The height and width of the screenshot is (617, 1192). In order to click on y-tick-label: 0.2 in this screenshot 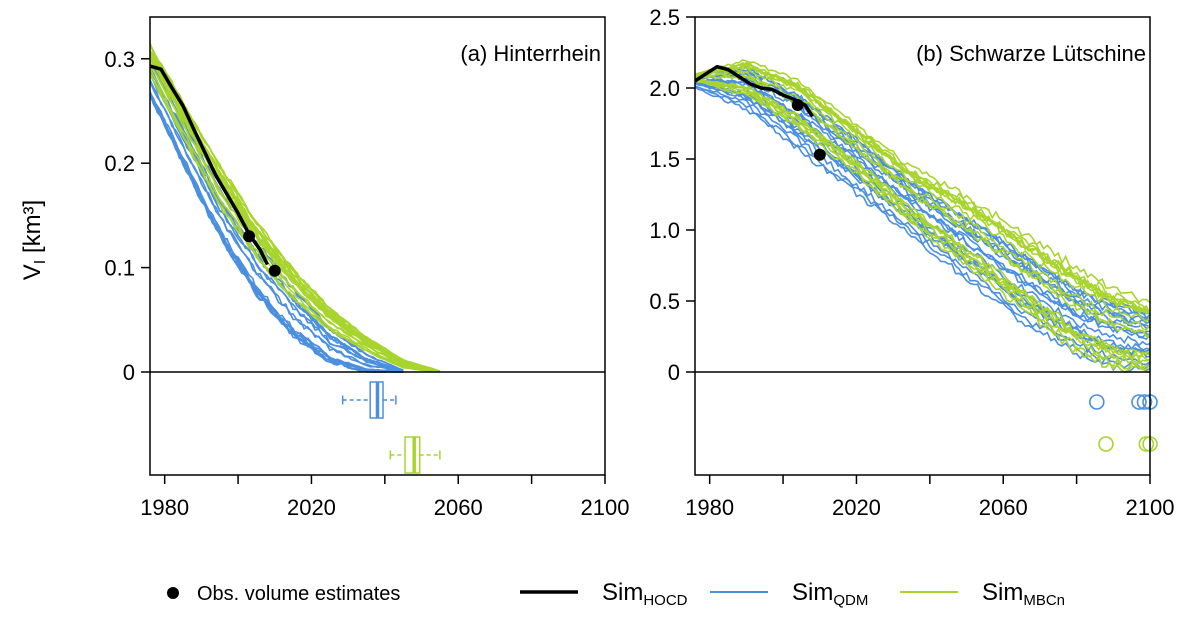, I will do `click(119, 163)`.